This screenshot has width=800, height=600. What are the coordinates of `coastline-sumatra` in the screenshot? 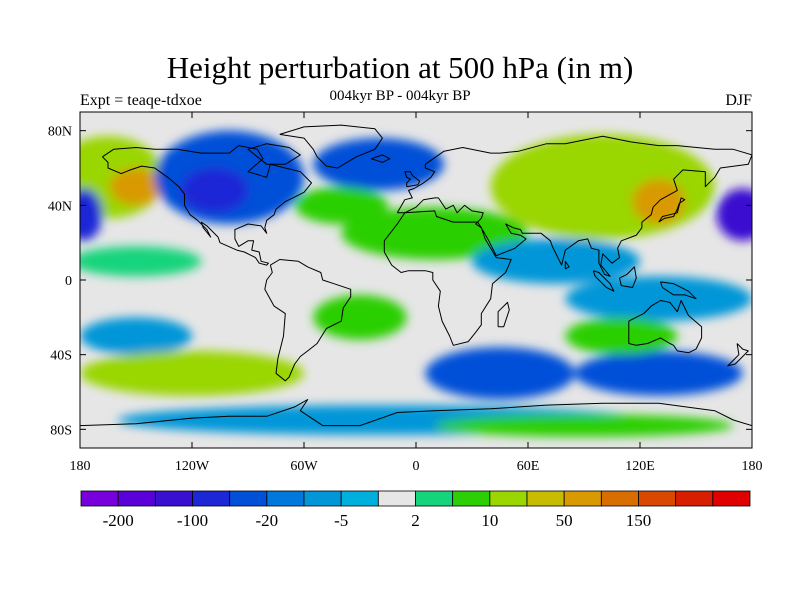 It's located at (603, 281).